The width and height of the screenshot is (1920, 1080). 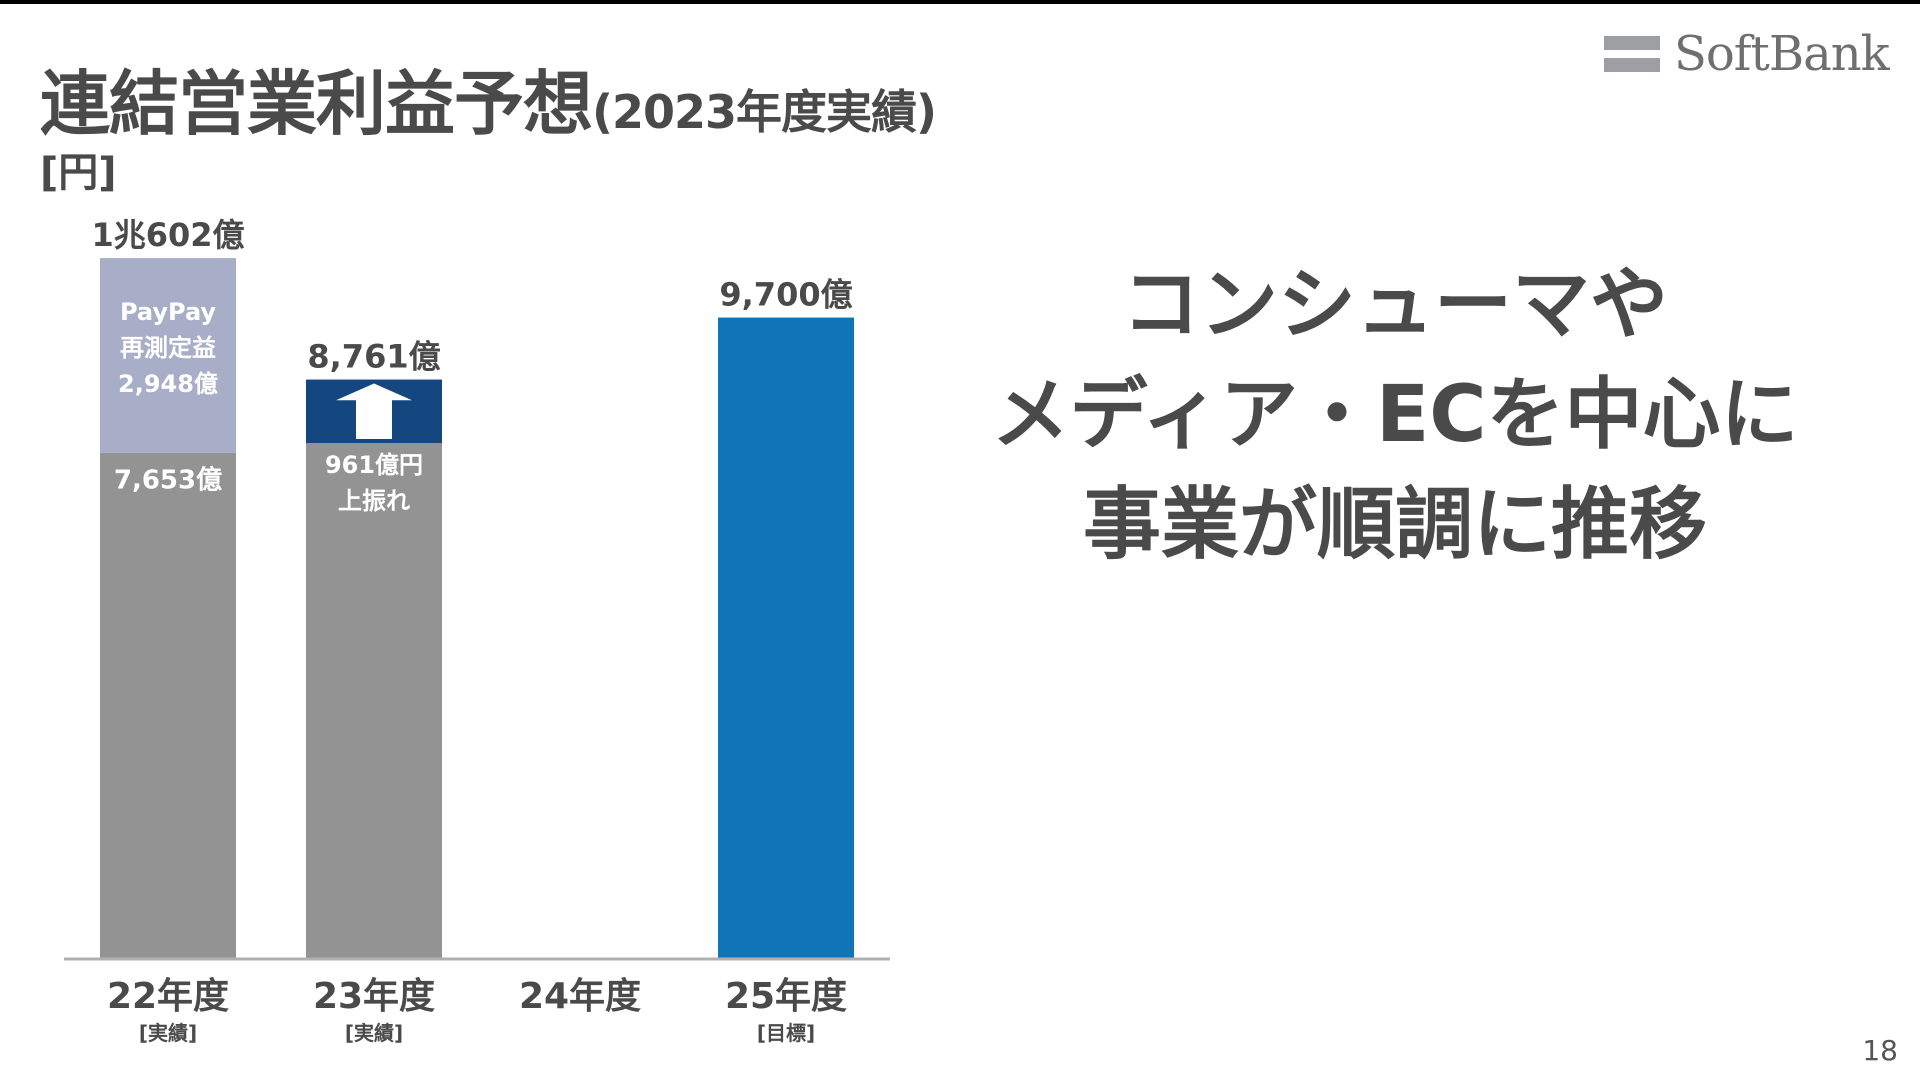 I want to click on segment-annotation-label: 961億円, so click(x=374, y=465).